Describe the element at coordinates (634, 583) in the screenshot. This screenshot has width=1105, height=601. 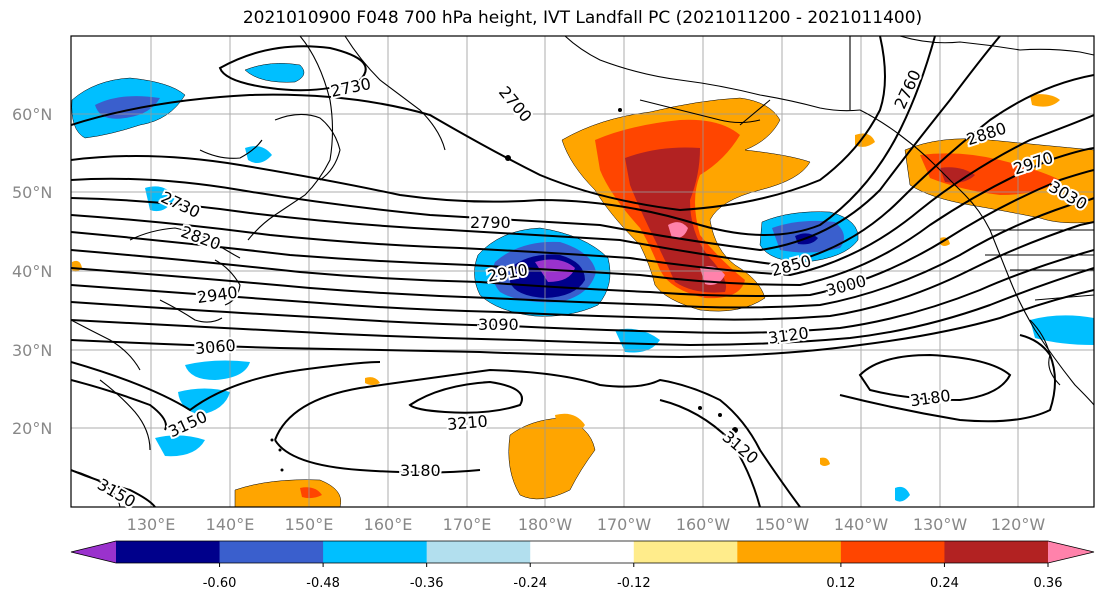
I see `colorbar-tick-label: -0.12` at that location.